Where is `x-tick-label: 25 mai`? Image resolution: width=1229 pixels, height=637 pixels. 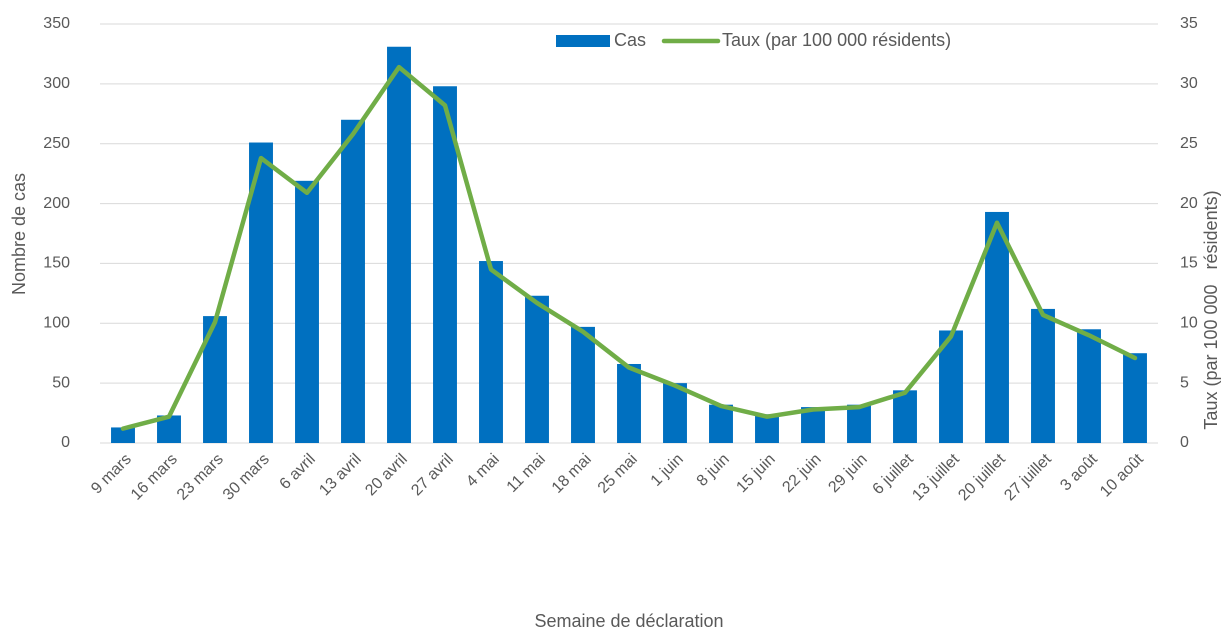
x-tick-label: 25 mai is located at coordinates (618, 474).